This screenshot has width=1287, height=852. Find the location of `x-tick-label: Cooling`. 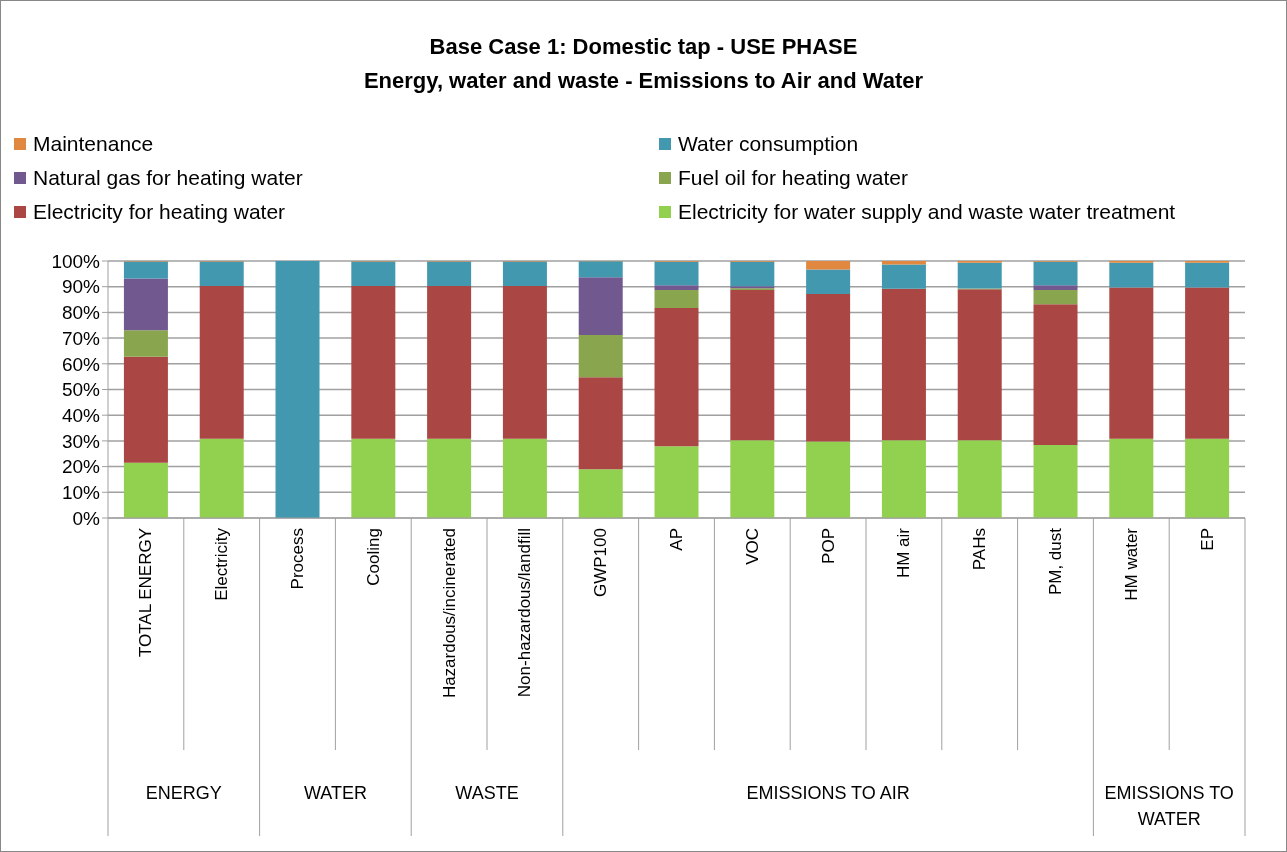

x-tick-label: Cooling is located at coordinates (373, 557).